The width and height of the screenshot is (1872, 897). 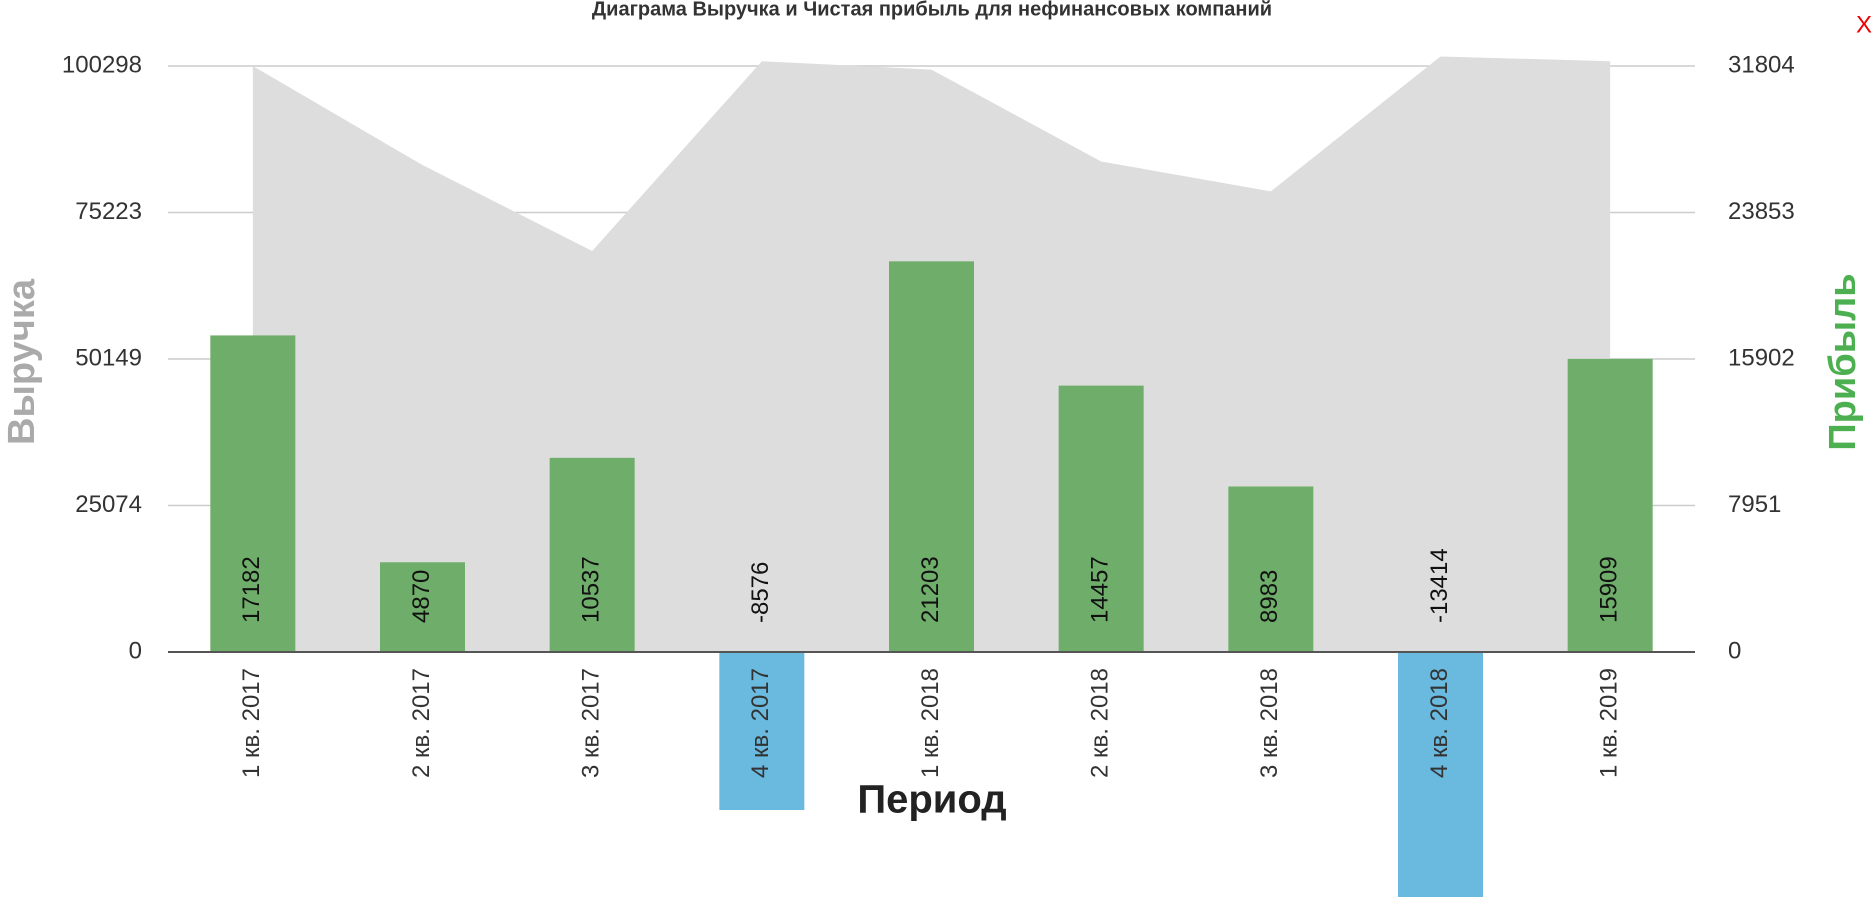 What do you see at coordinates (1754, 504) in the screenshot?
I see `y2-tick-label: 7951` at bounding box center [1754, 504].